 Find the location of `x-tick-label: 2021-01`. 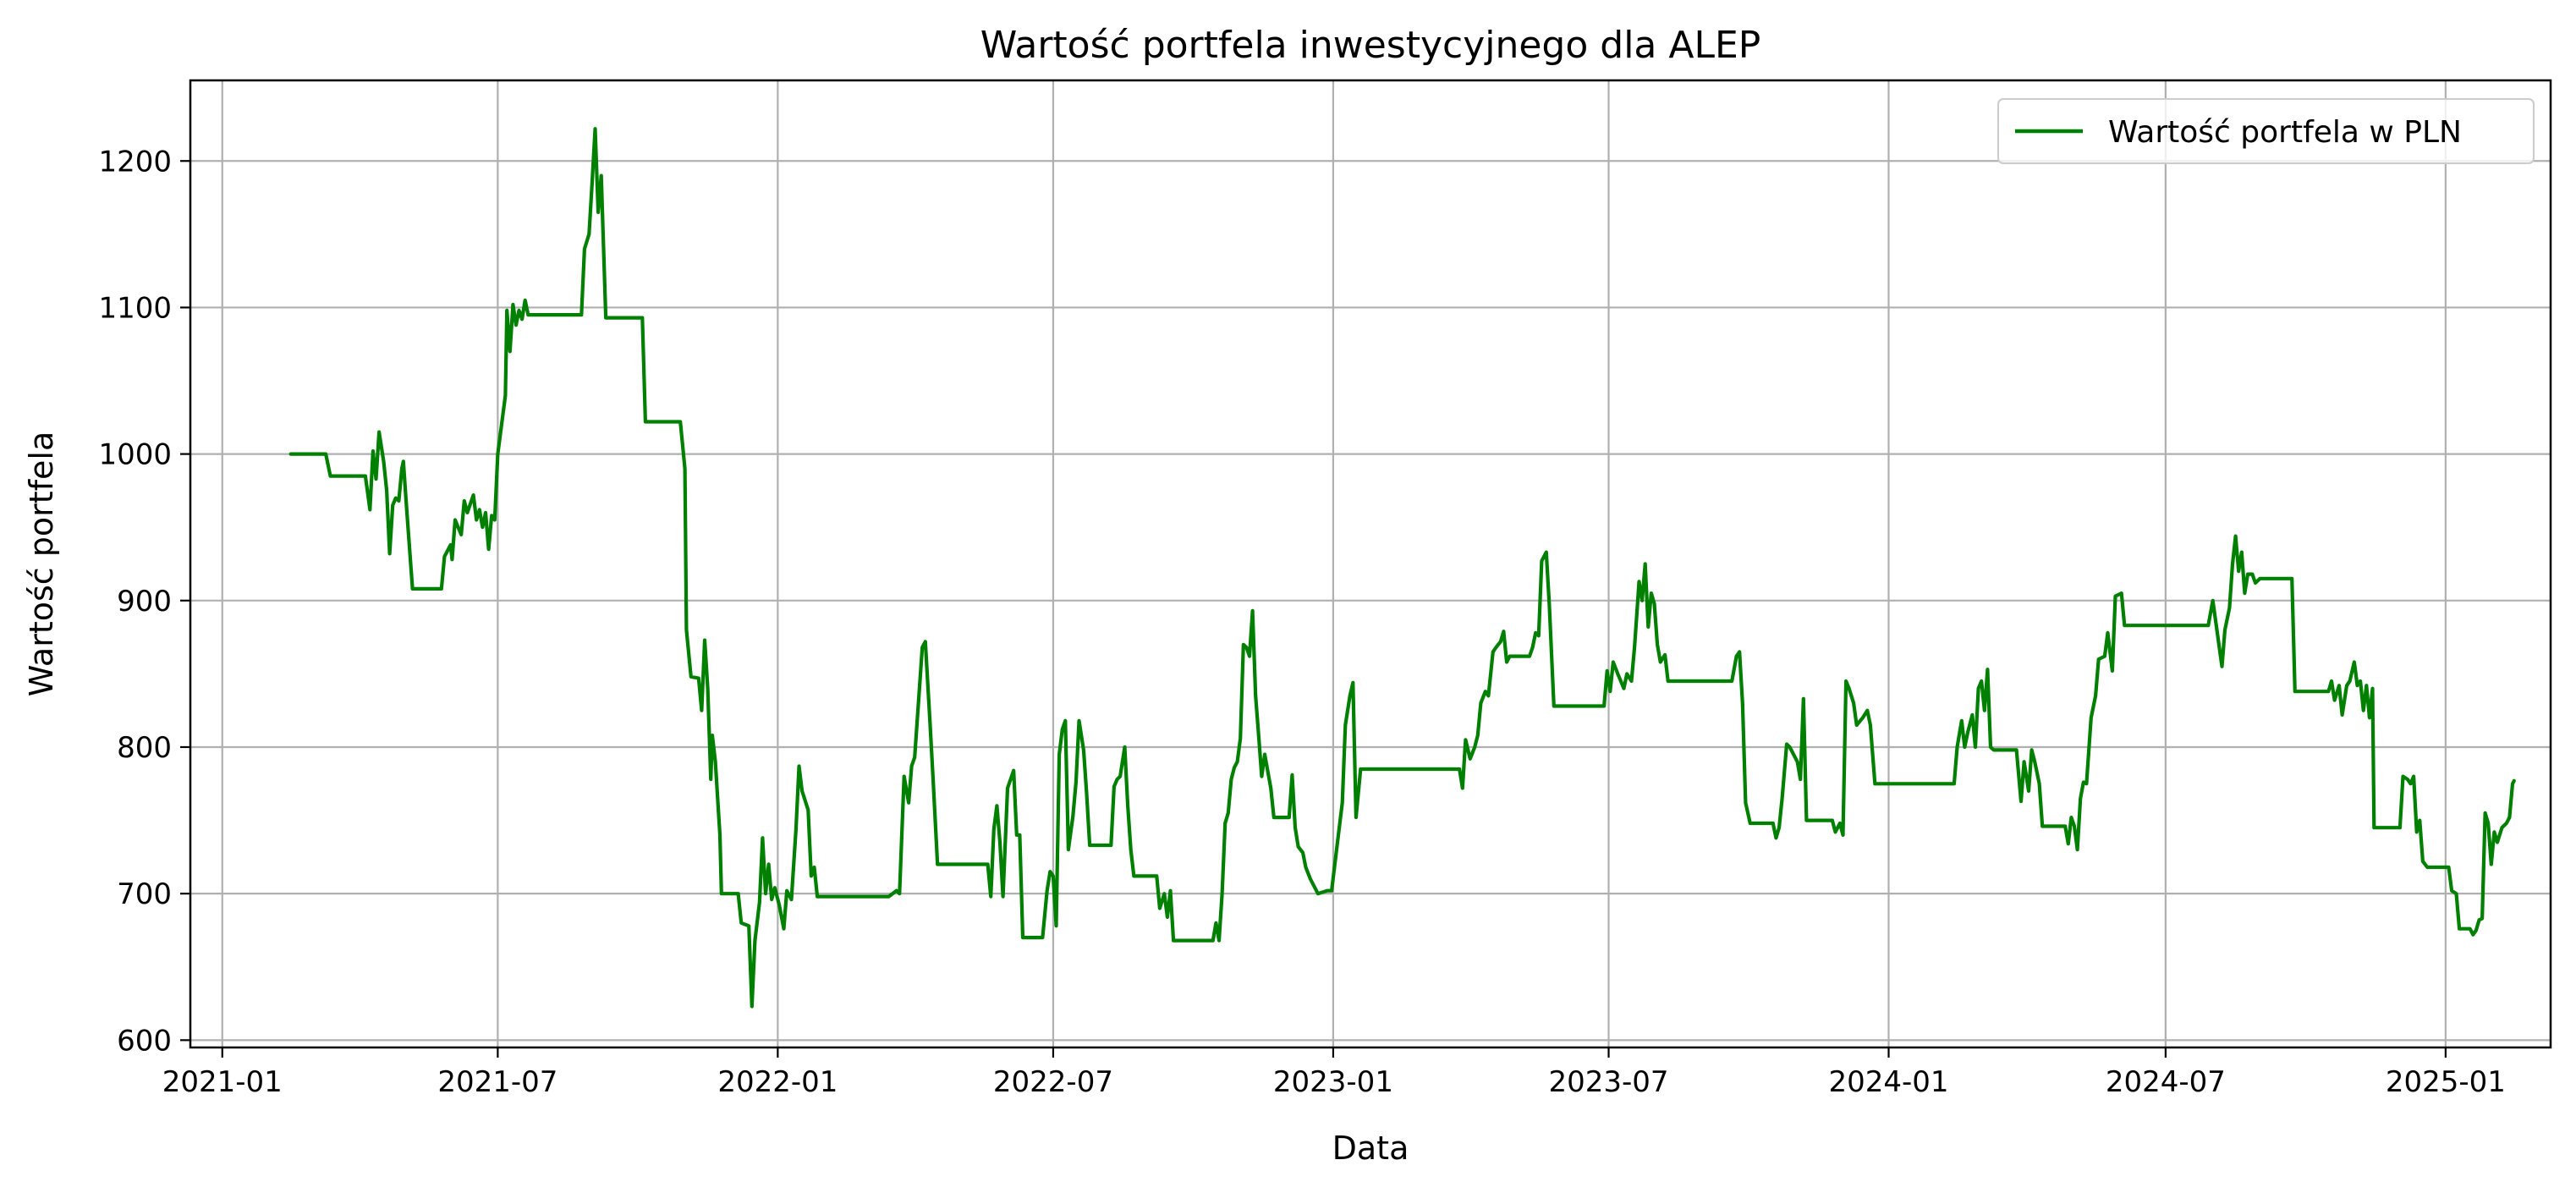

x-tick-label: 2021-01 is located at coordinates (223, 1082).